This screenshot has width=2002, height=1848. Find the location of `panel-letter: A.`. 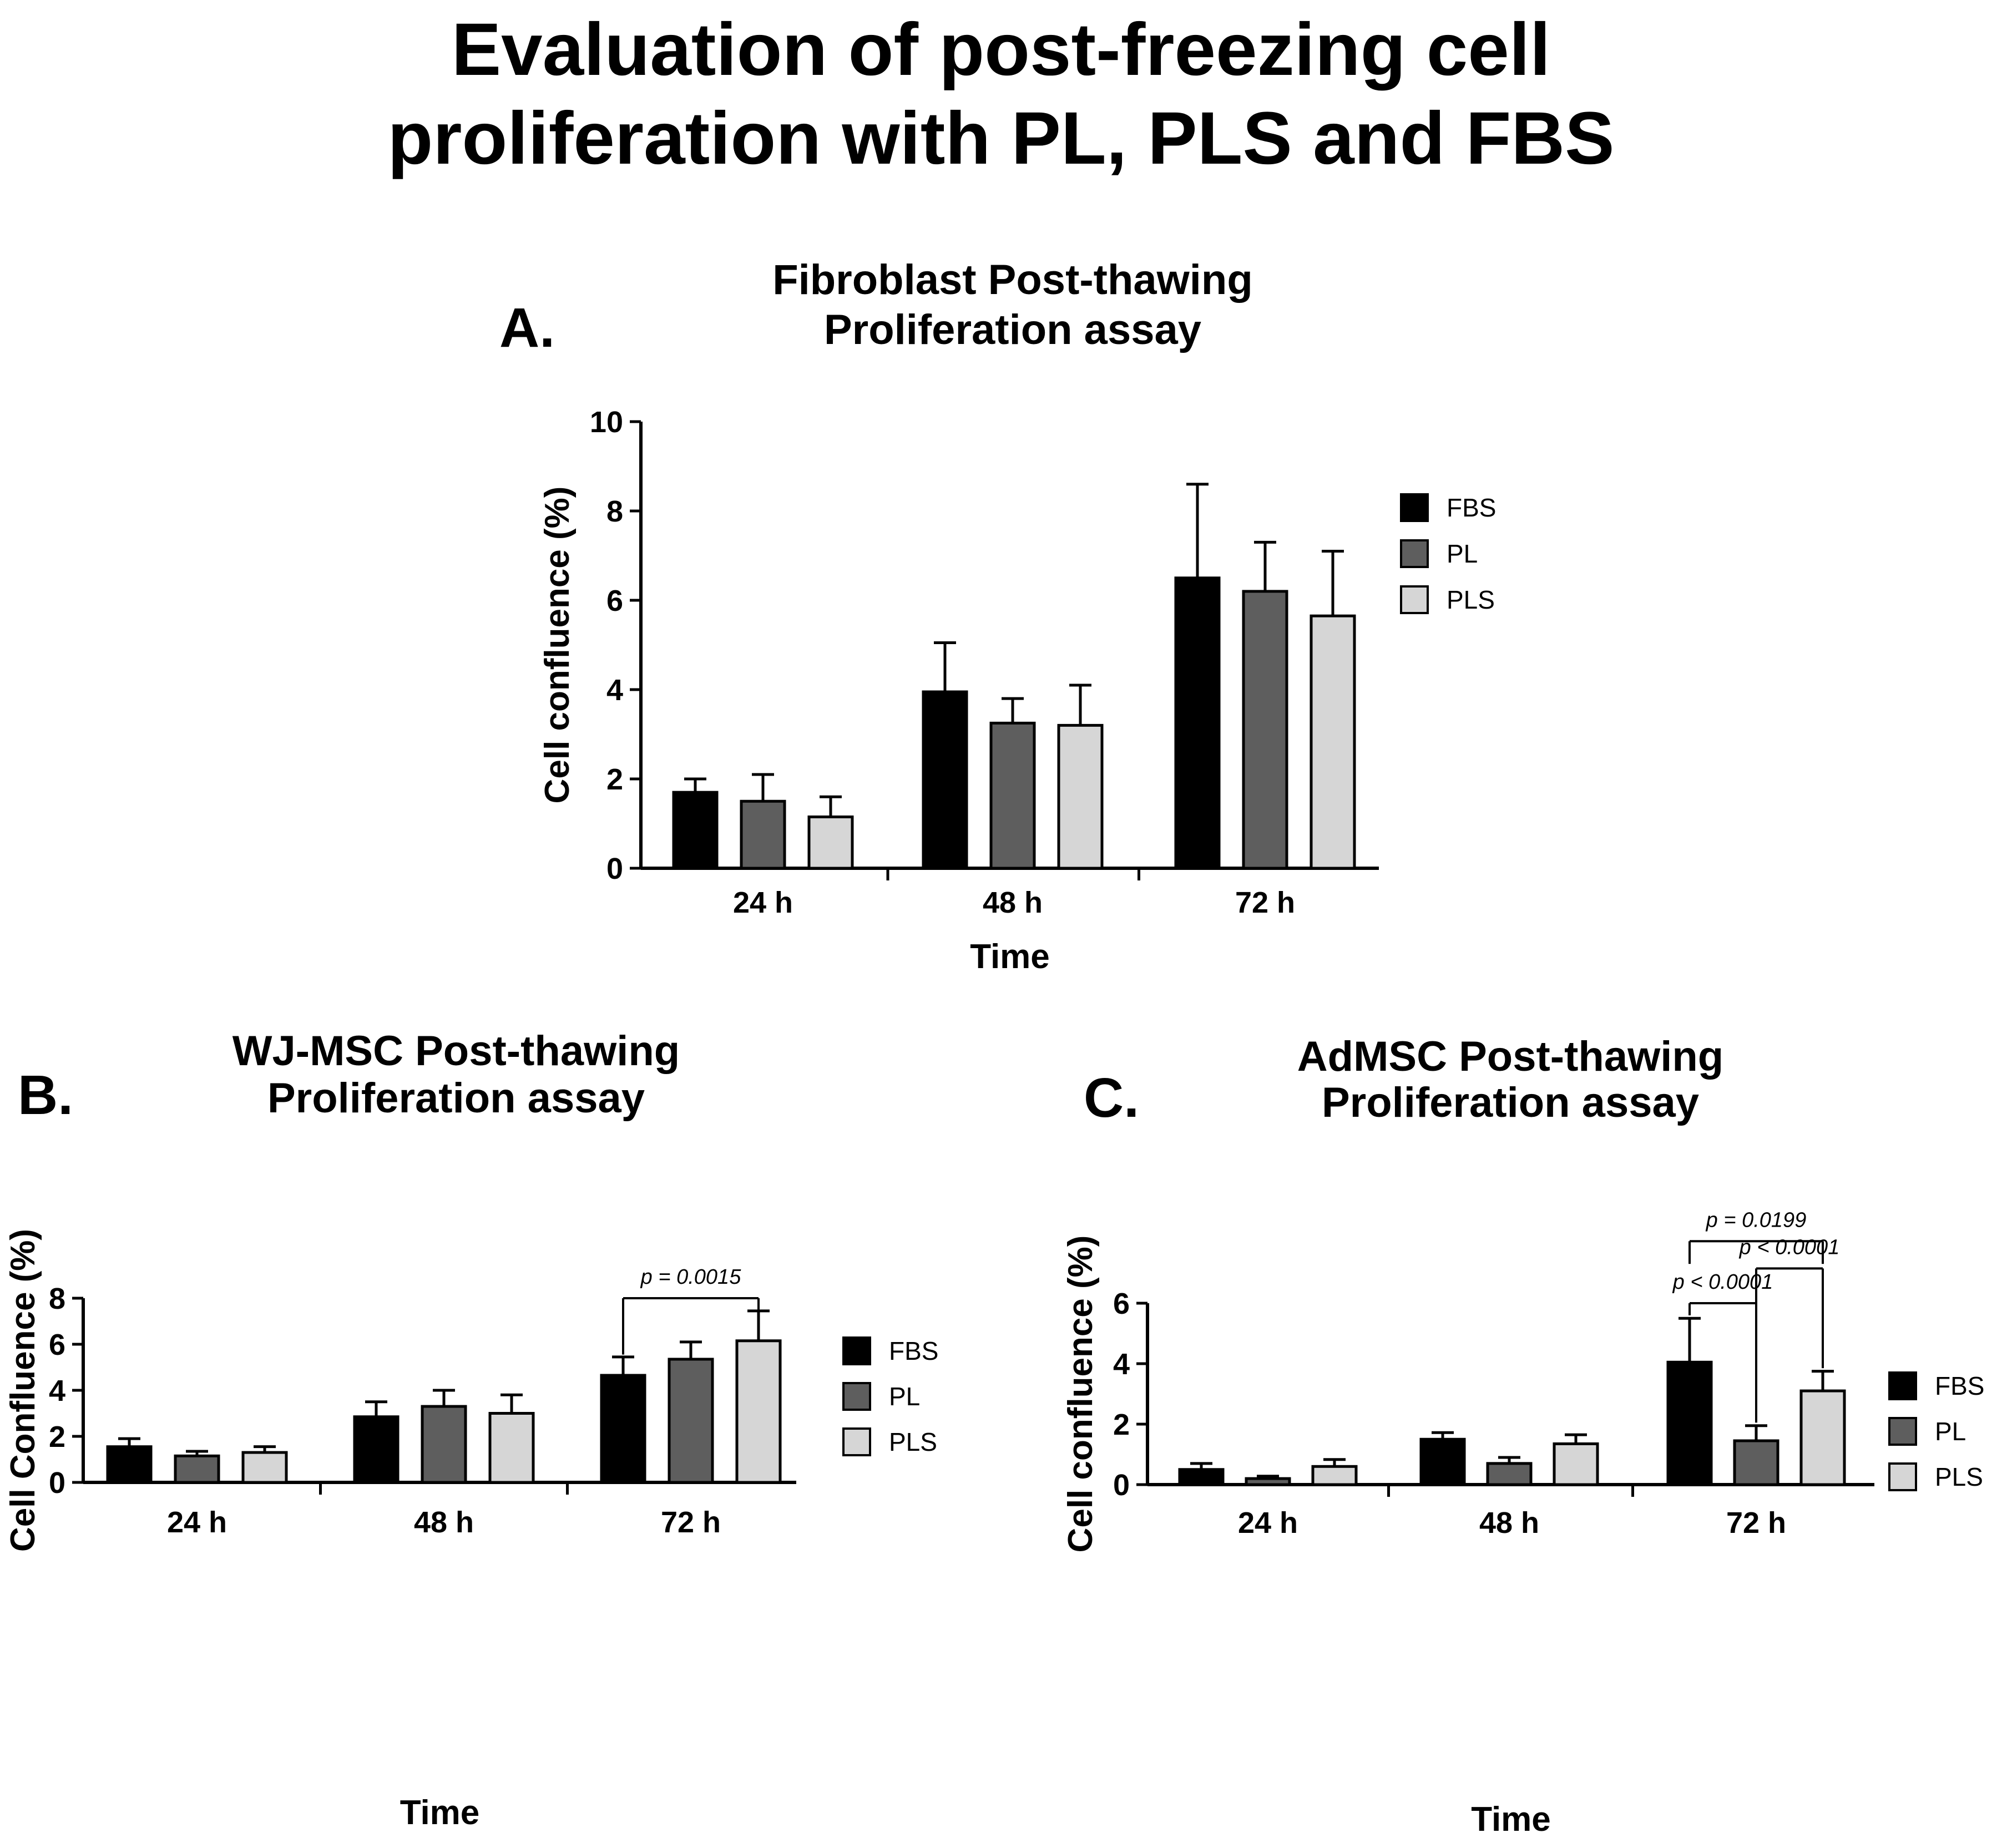

panel-letter: A. is located at coordinates (527, 328).